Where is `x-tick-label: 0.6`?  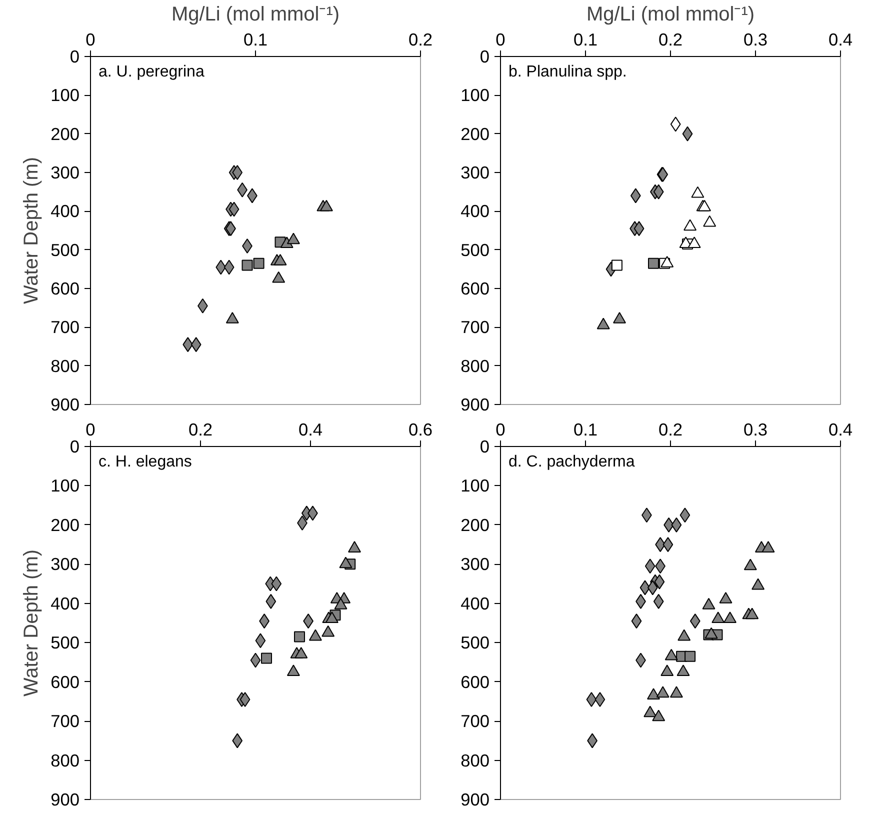
x-tick-label: 0.6 is located at coordinates (420, 430).